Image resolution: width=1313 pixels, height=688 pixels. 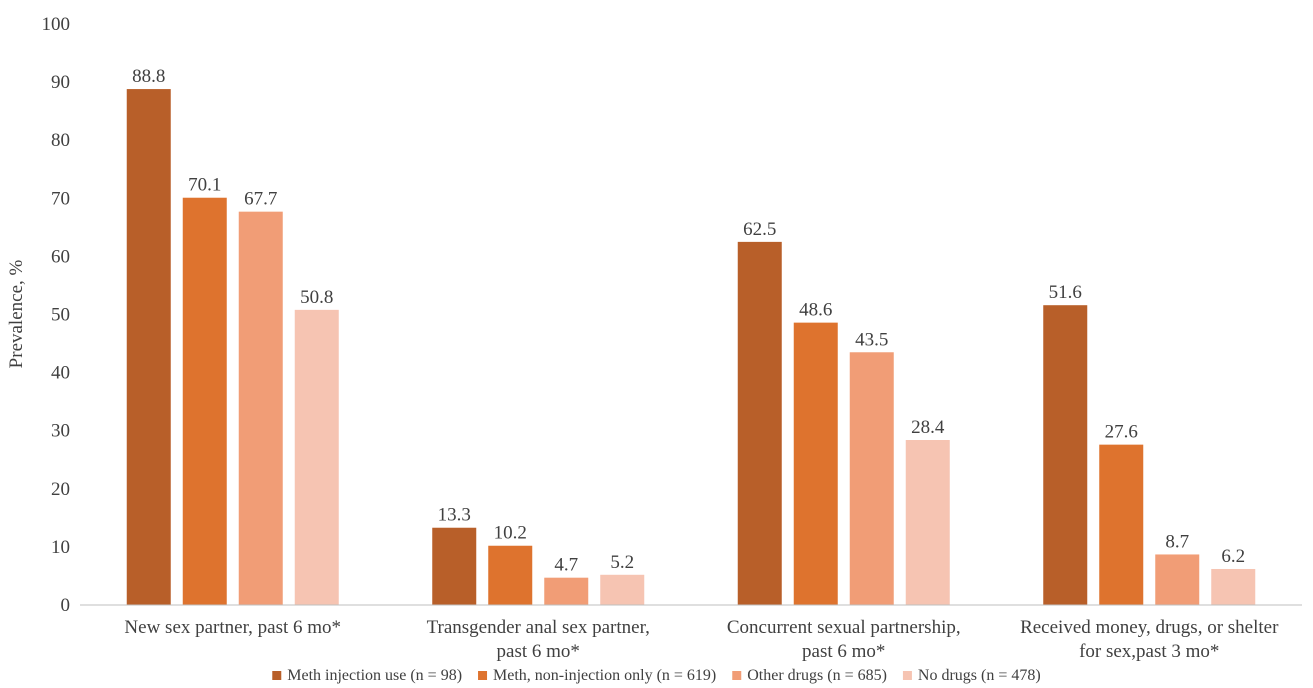 I want to click on data-label: 27.6, so click(x=1121, y=432).